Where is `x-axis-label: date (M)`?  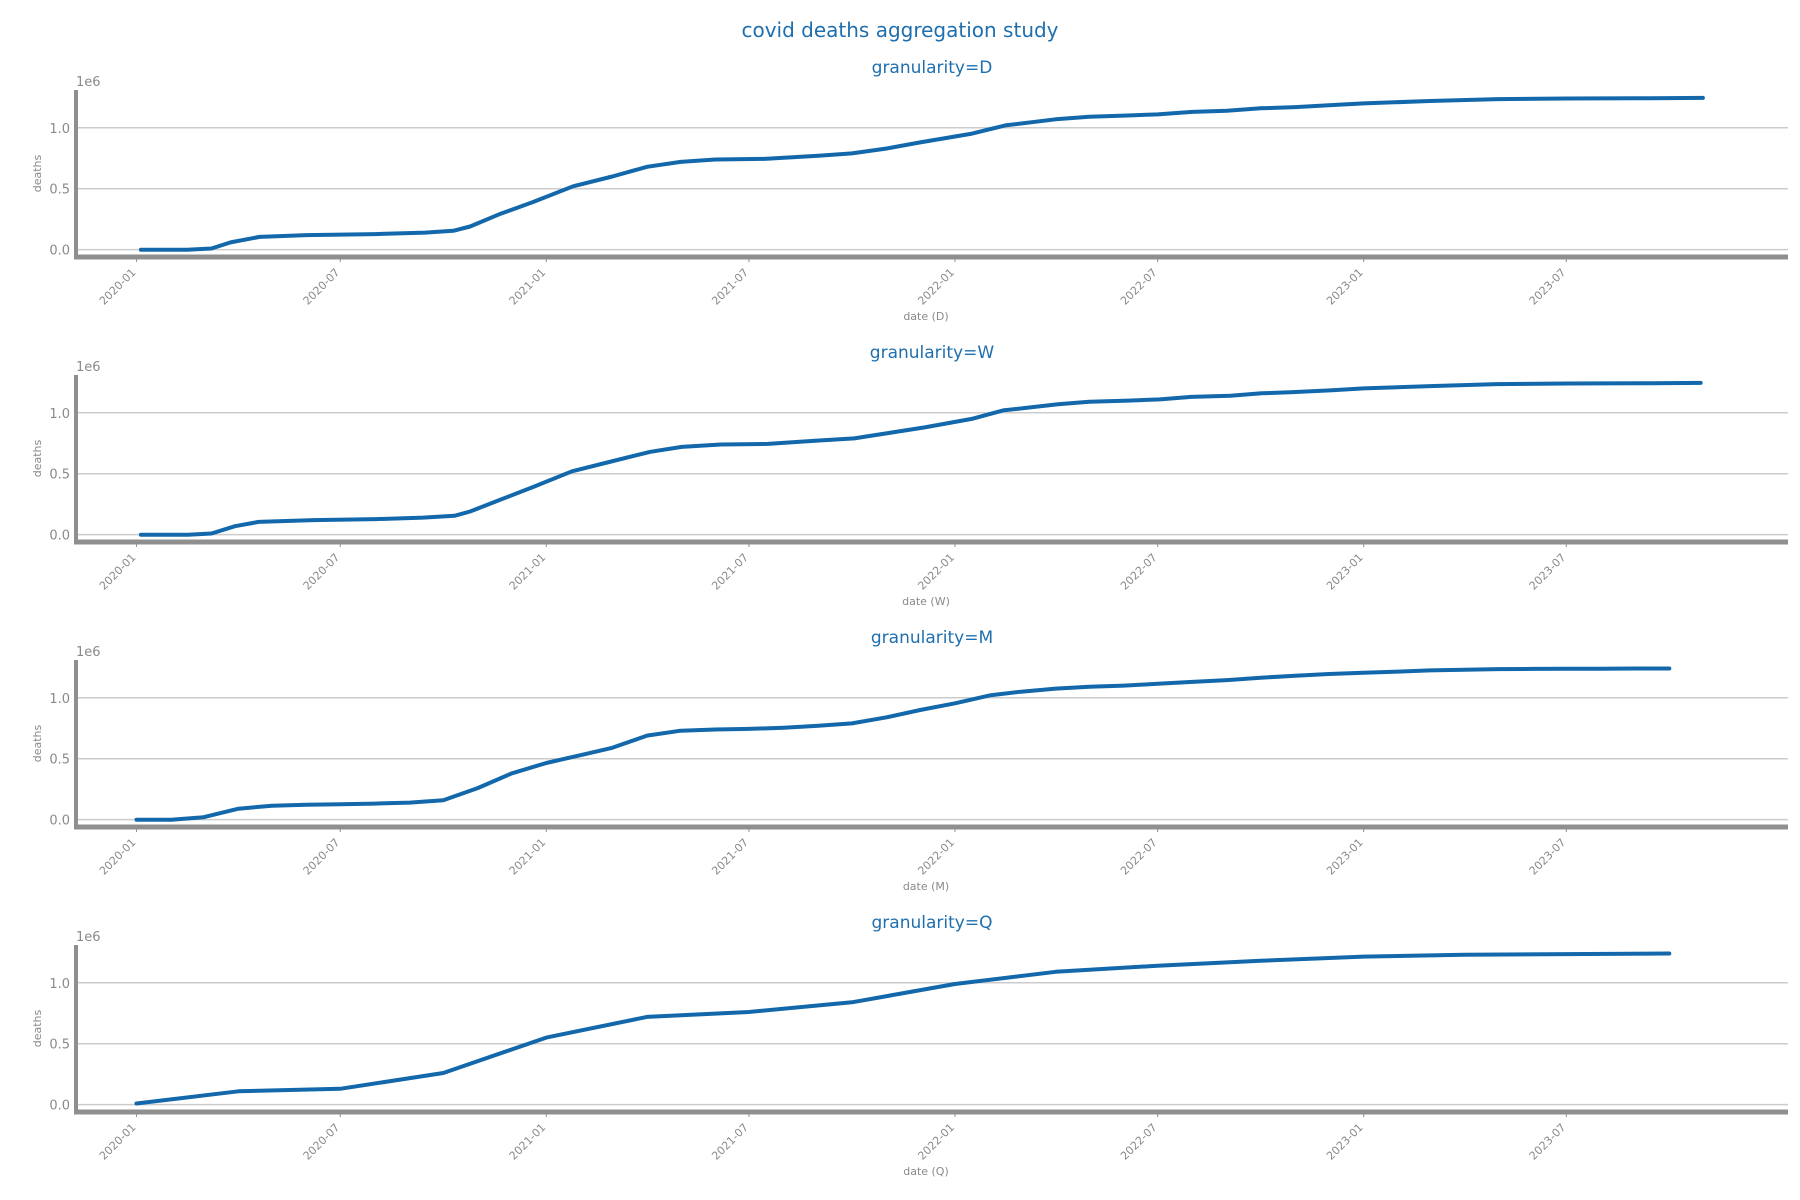 x-axis-label: date (M) is located at coordinates (926, 886).